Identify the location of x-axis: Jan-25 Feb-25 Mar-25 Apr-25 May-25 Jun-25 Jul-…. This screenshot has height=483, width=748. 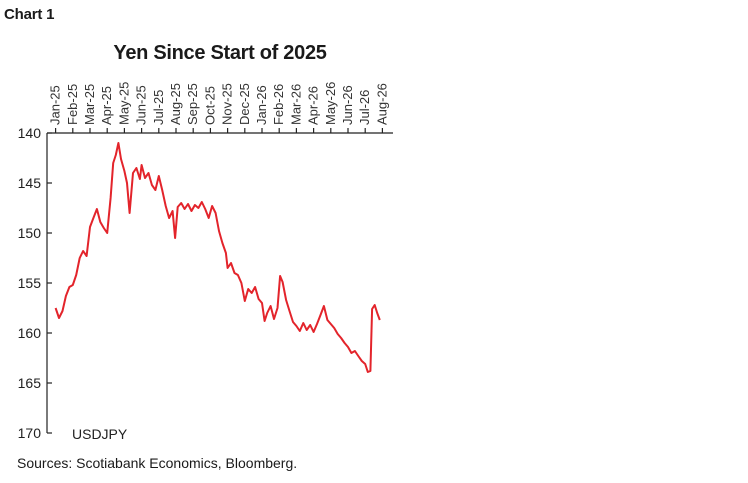
(220, 108).